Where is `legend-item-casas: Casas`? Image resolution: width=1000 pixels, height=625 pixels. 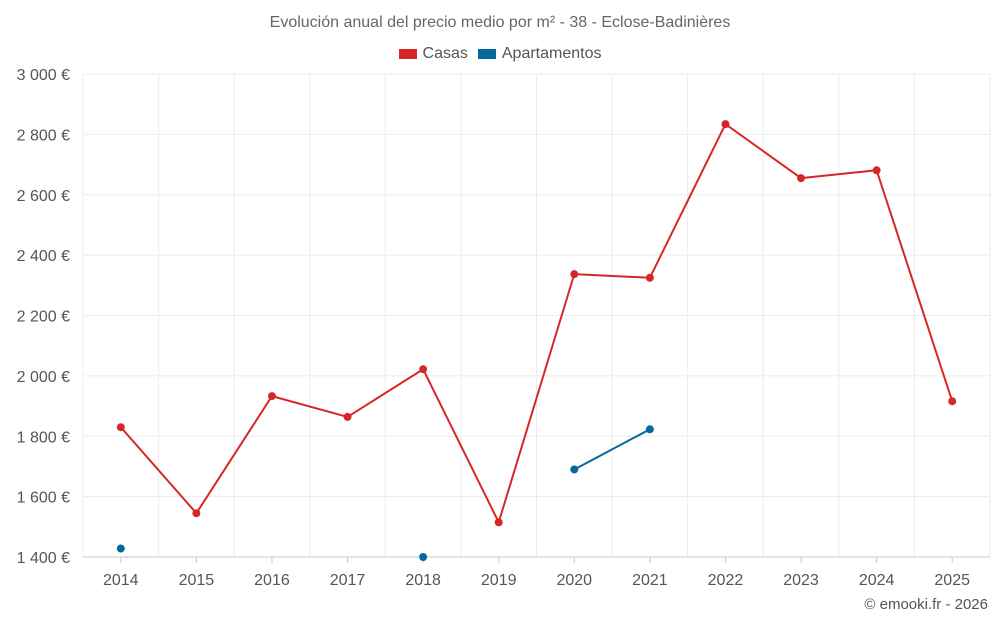 legend-item-casas: Casas is located at coordinates (433, 54).